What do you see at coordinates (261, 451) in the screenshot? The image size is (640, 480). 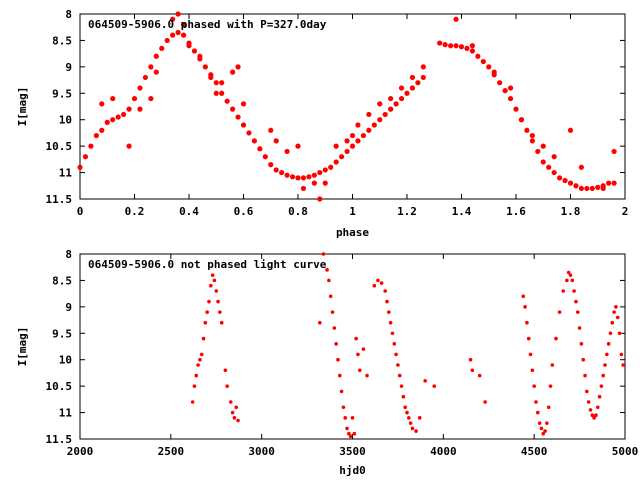 I see `x-tick-label: 3000` at bounding box center [261, 451].